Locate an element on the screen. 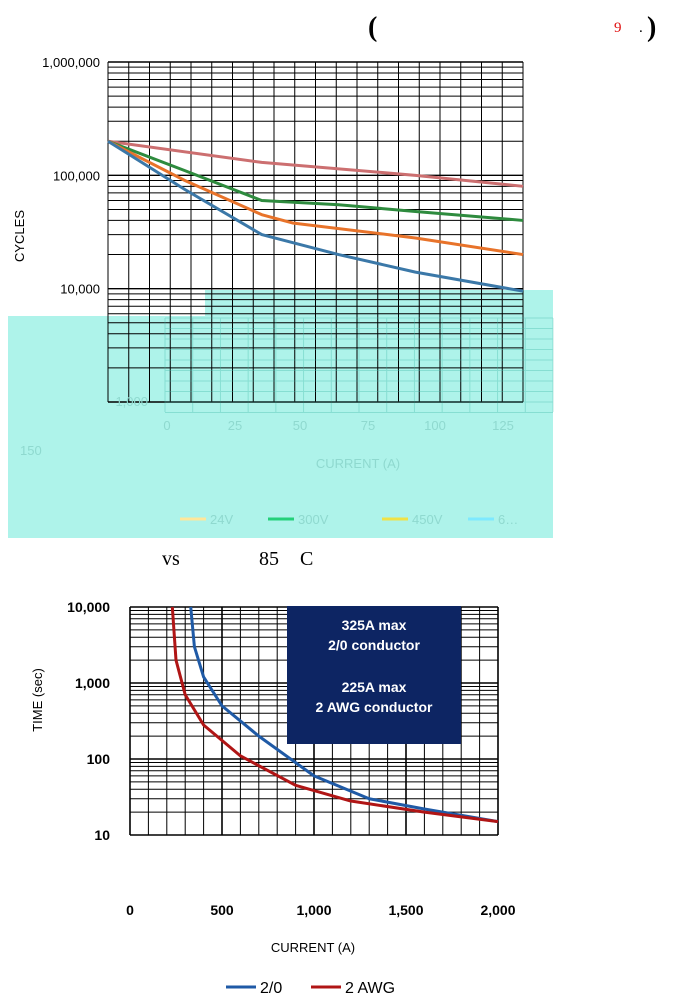 The height and width of the screenshot is (1007, 689). x-tick-label: 75 is located at coordinates (368, 425).